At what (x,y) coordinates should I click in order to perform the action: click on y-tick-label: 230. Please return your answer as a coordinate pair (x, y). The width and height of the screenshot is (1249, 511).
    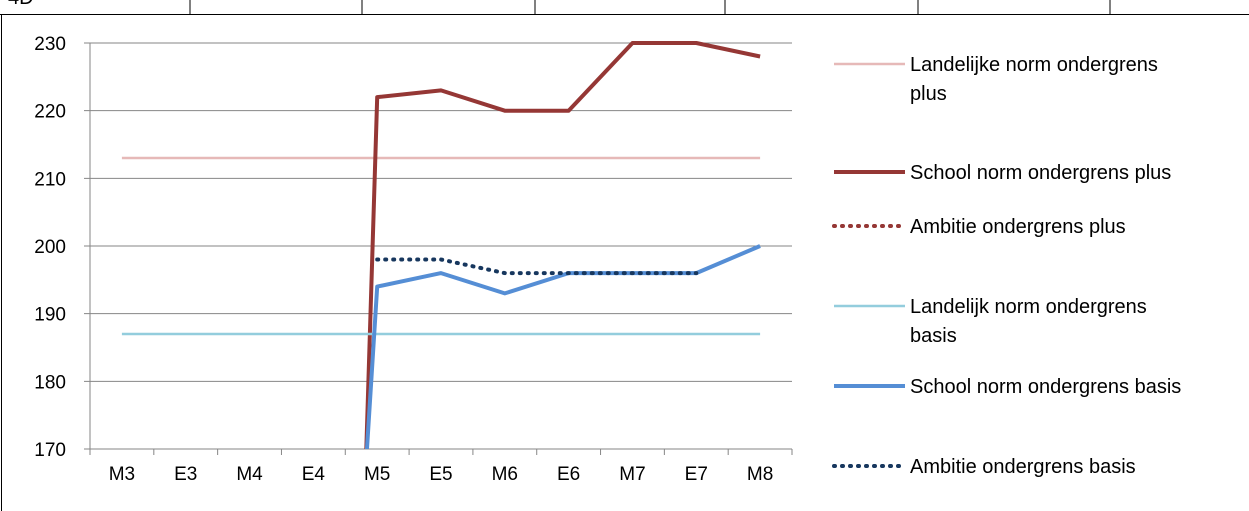
    Looking at the image, I should click on (50, 44).